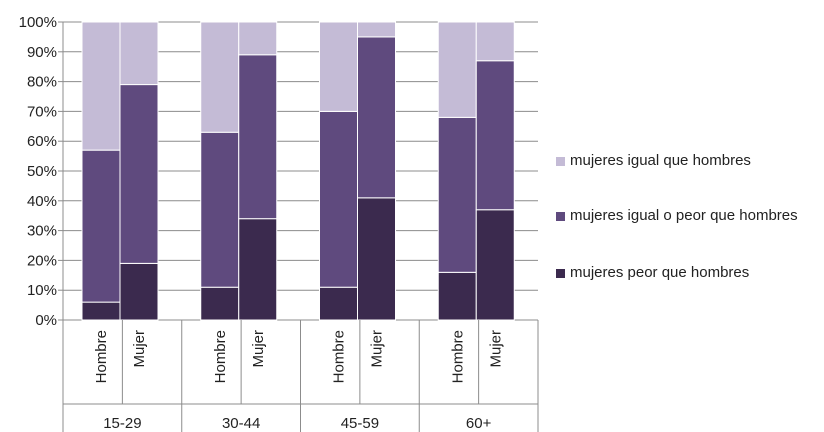  I want to click on group-label: 15-29, so click(122, 423).